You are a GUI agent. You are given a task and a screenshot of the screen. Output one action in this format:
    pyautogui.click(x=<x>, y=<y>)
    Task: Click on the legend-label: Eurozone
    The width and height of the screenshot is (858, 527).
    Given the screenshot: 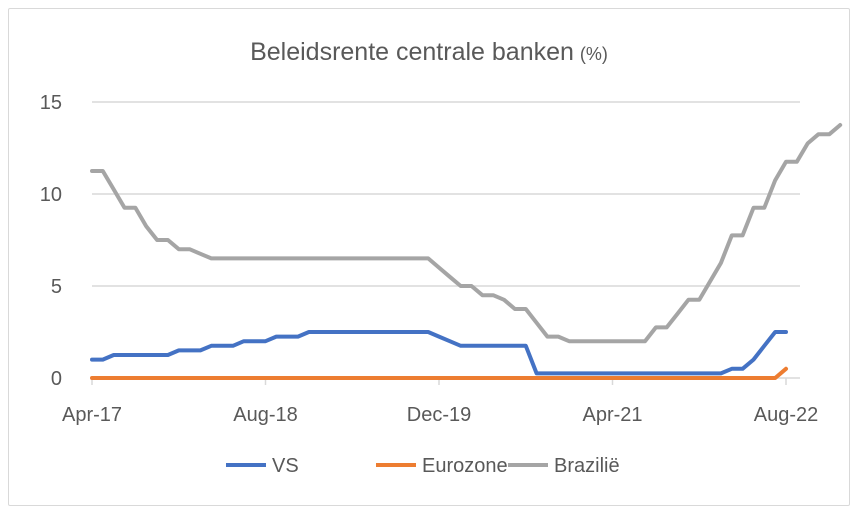 What is the action you would take?
    pyautogui.click(x=465, y=466)
    